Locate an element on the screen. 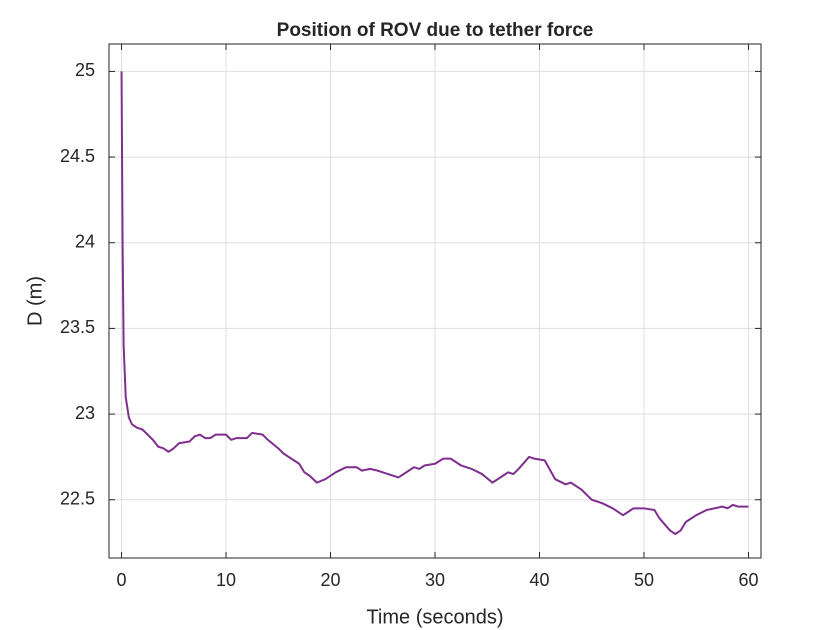 Image resolution: width=840 pixels, height=630 pixels. y-axis-label: D (m) is located at coordinates (35, 301).